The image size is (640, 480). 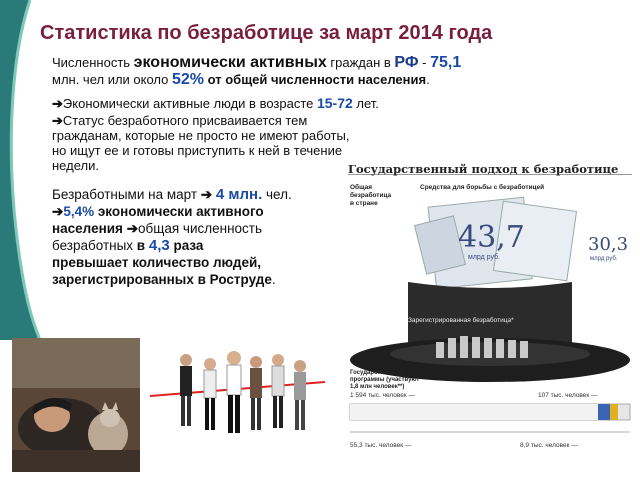 I want to click on unemp-highlight: экономически активного, so click(x=179, y=211).